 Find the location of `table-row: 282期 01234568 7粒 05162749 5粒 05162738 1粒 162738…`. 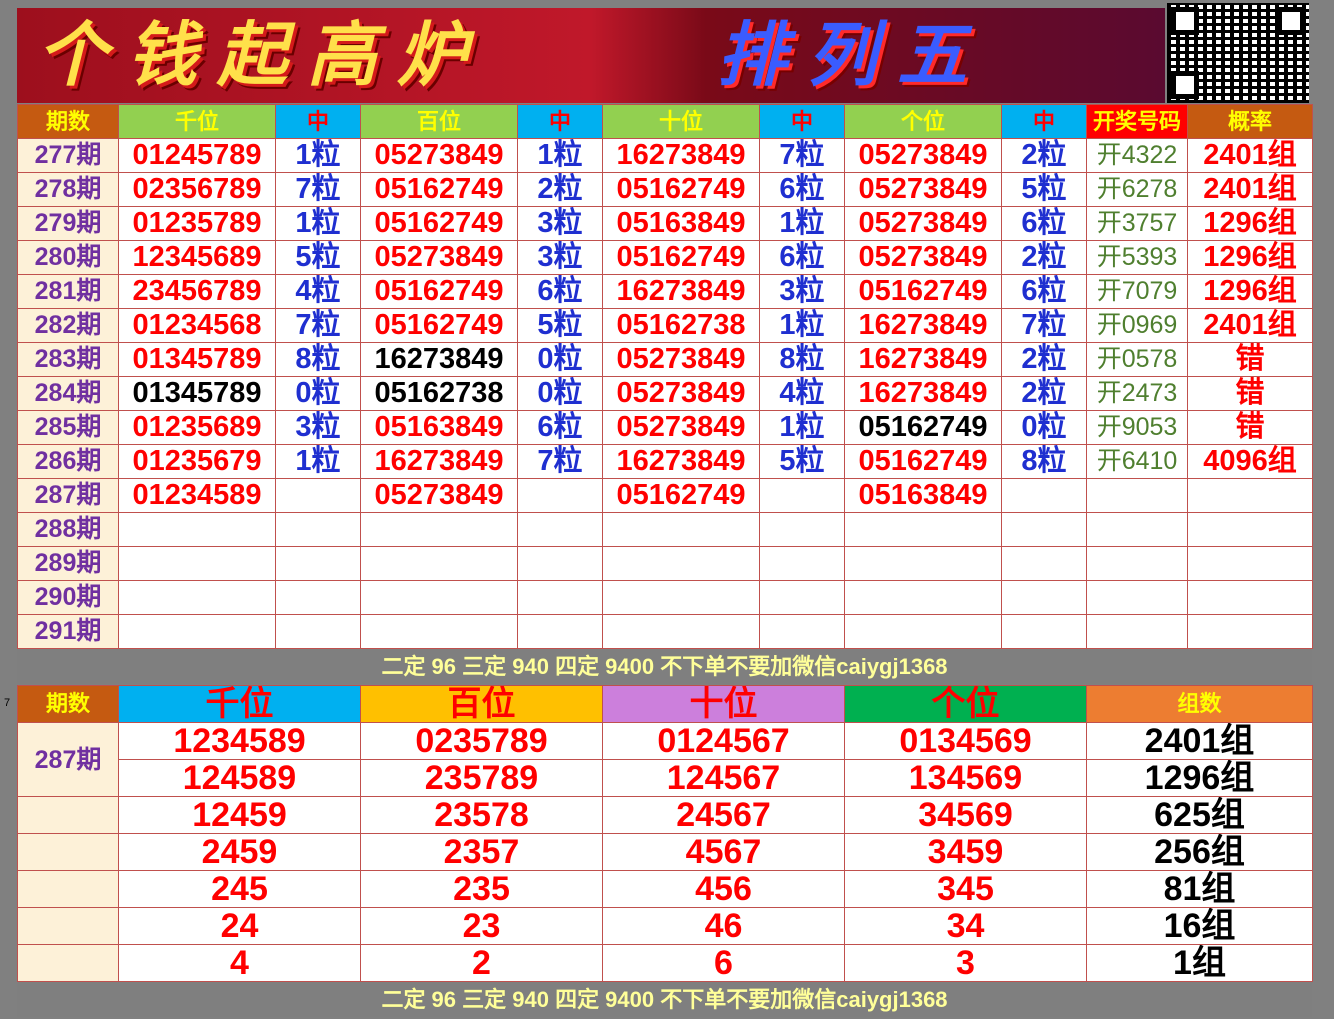

table-row: 282期 01234568 7粒 05162749 5粒 05162738 1粒 162738… is located at coordinates (665, 325).